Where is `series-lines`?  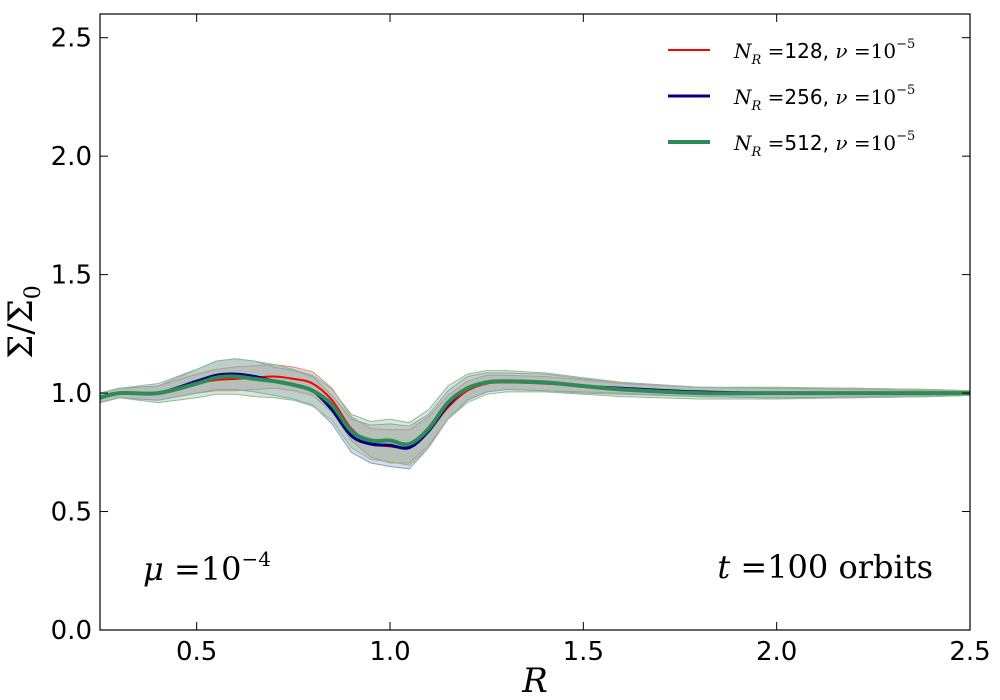 series-lines is located at coordinates (534, 411).